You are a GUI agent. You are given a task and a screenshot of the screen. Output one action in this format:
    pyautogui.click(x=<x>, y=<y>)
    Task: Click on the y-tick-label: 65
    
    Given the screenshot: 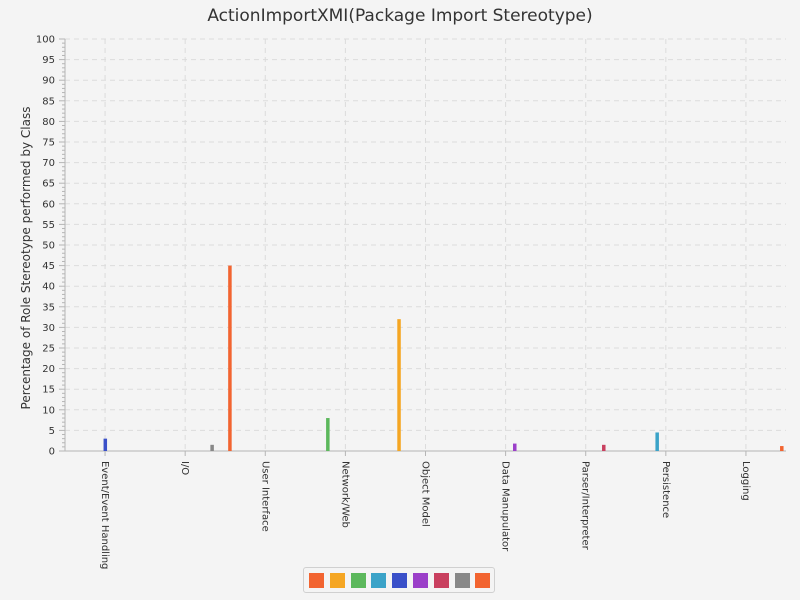 What is the action you would take?
    pyautogui.click(x=48, y=184)
    